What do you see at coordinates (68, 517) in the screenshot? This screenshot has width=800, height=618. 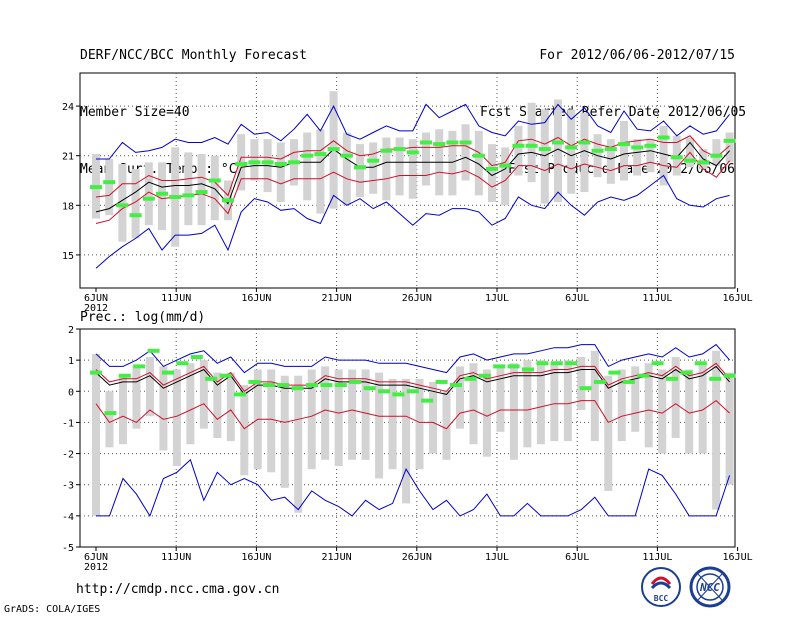 I see `precipitation-ytick-label: -4` at bounding box center [68, 517].